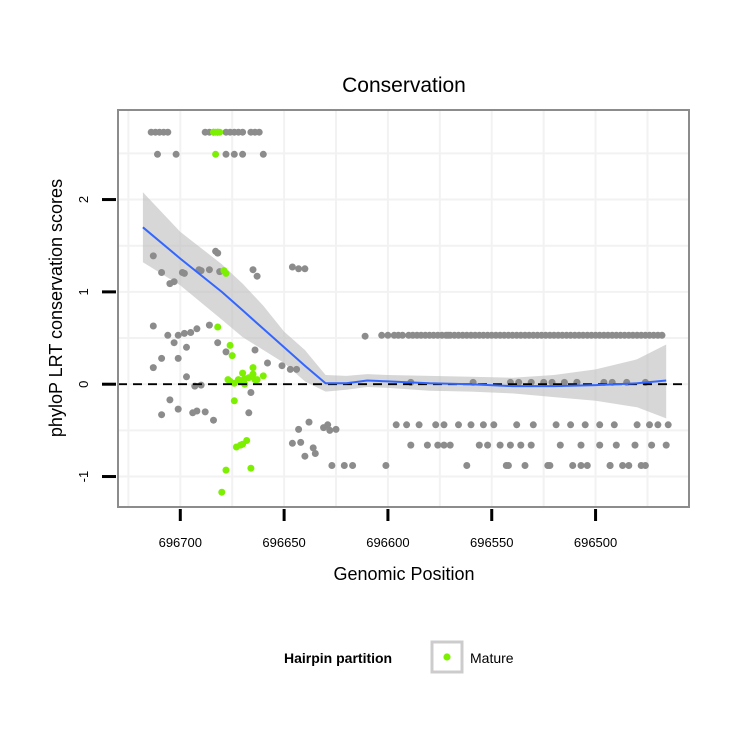  Describe the element at coordinates (83, 477) in the screenshot. I see `y-tick-label: -1` at that location.